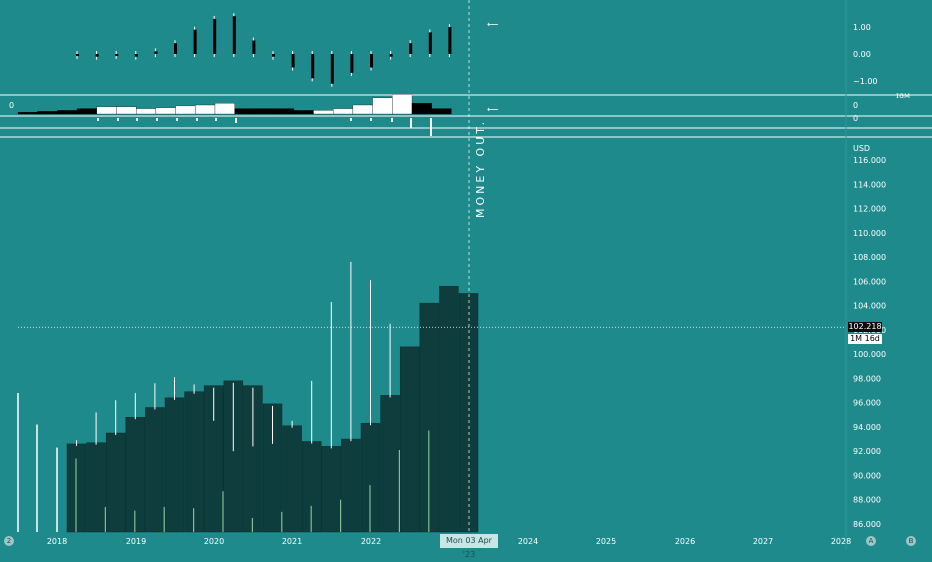 This screenshot has height=562, width=932. Describe the element at coordinates (869, 281) in the screenshot. I see `price-tick-label: 106.000` at that location.